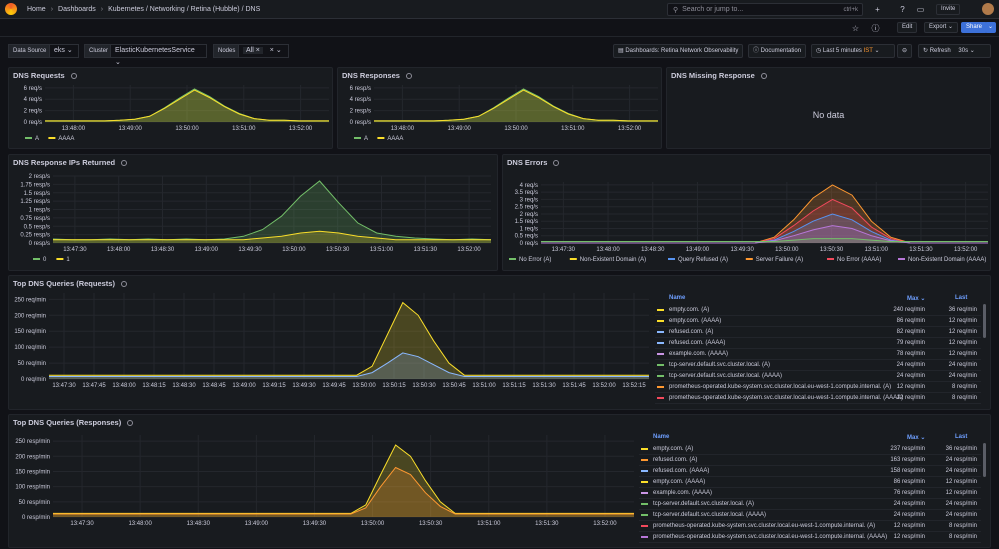  Describe the element at coordinates (964, 387) in the screenshot. I see `legend-last-value: 8 req/min` at that location.